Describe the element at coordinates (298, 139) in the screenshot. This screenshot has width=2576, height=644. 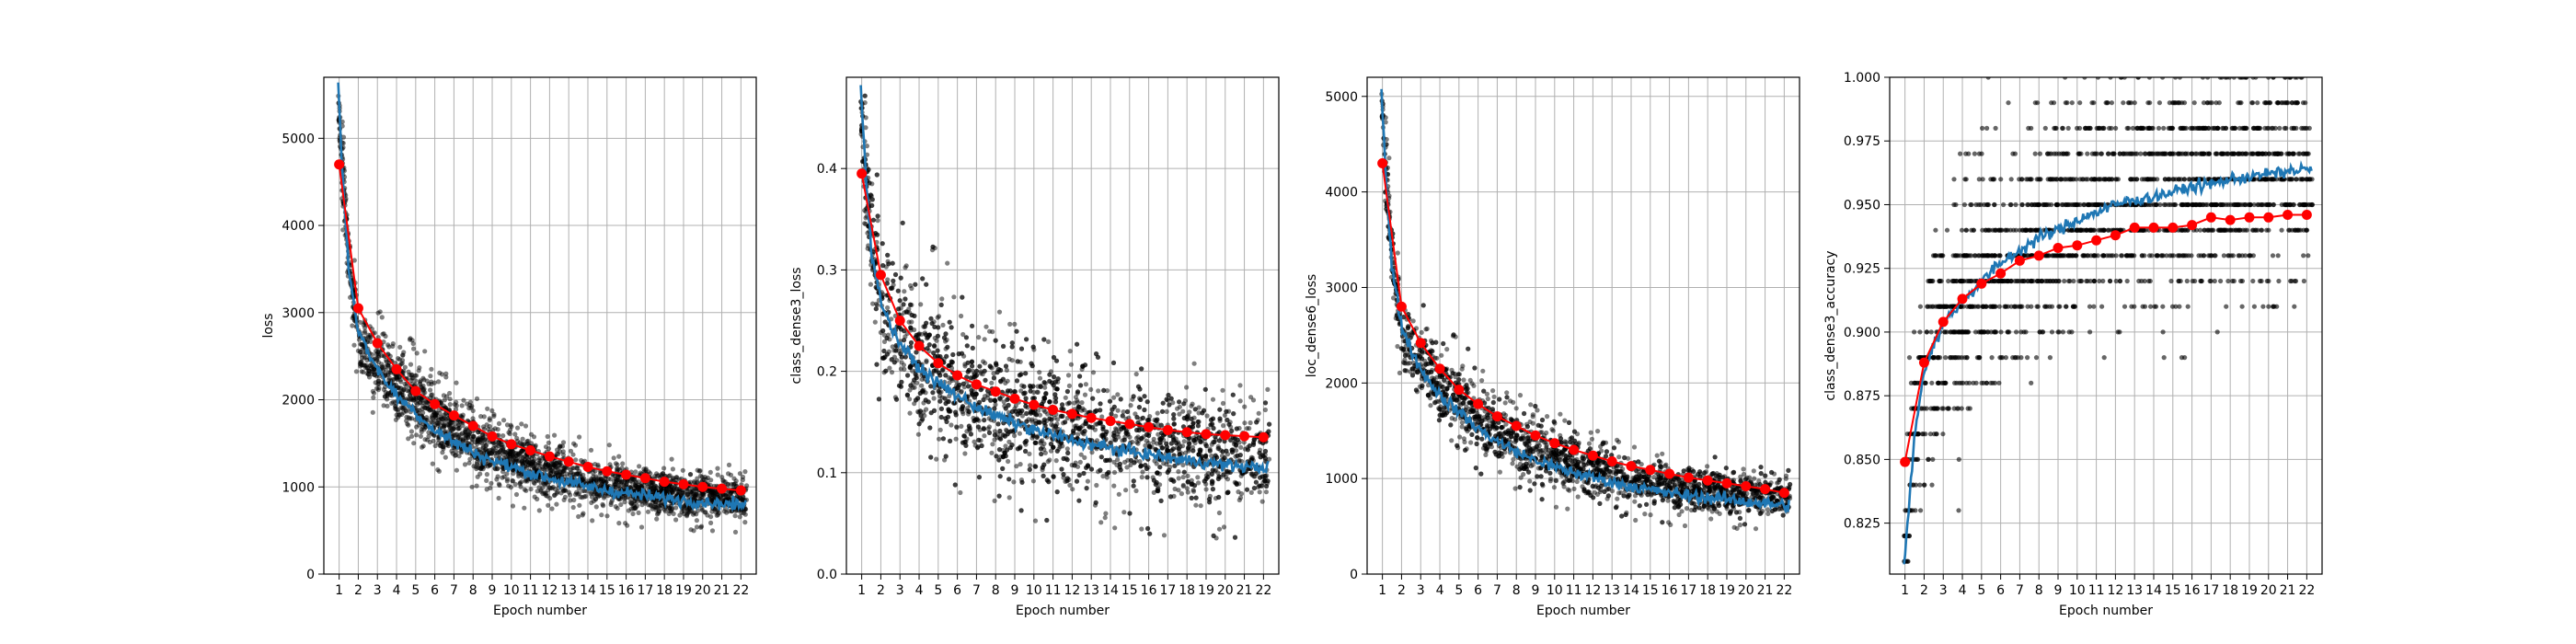
I see `y-tick-label: 5000` at that location.